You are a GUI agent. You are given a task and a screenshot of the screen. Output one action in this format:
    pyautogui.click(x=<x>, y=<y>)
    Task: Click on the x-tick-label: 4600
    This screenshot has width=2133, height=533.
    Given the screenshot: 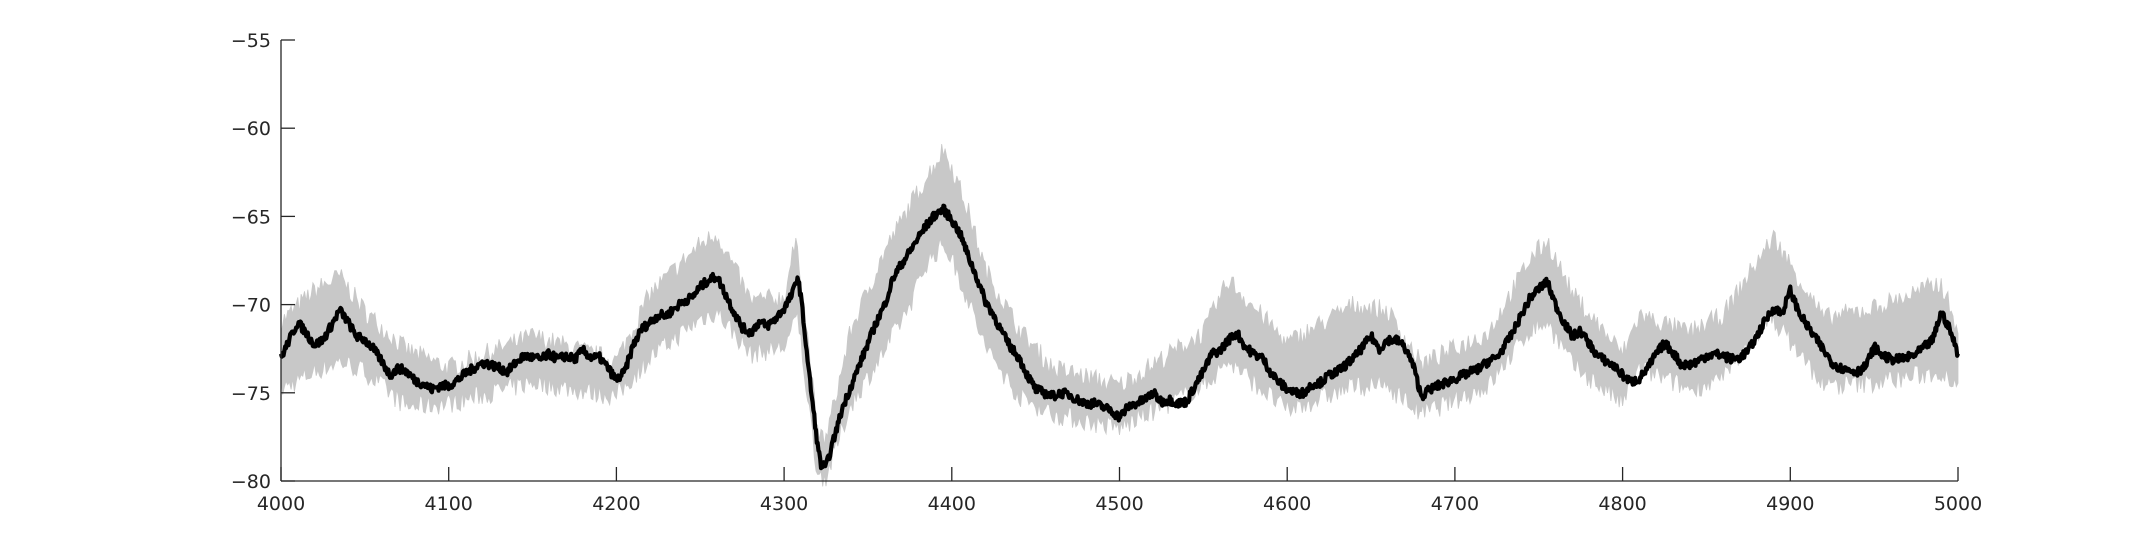 What is the action you would take?
    pyautogui.click(x=1287, y=504)
    